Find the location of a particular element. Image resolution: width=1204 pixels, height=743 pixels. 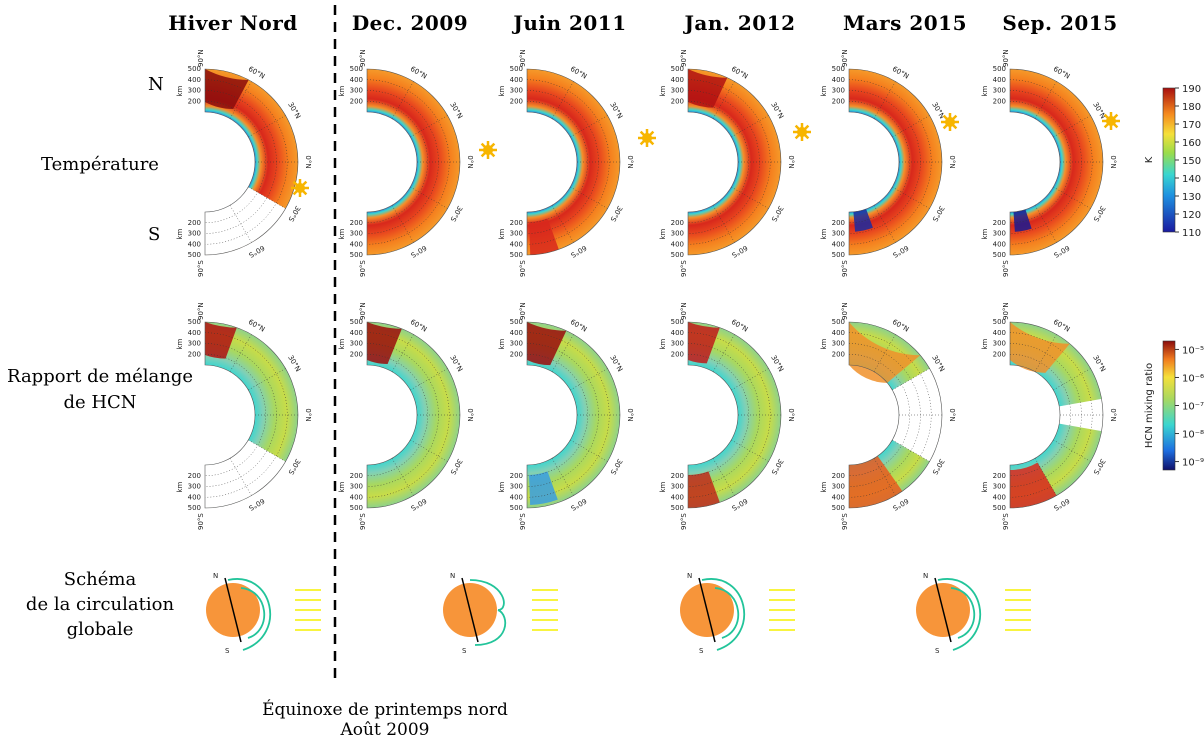

footer-text: Août 2009 is located at coordinates (385, 730).